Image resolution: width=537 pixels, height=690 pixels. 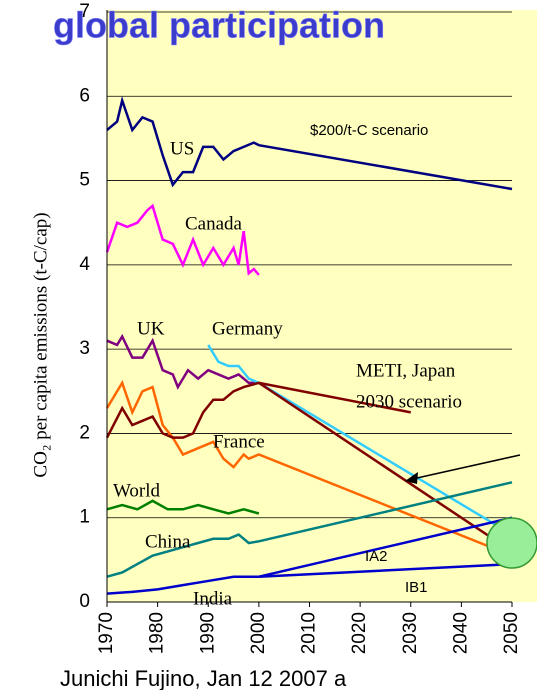 I want to click on annotation: 2030 scenario, so click(x=409, y=401).